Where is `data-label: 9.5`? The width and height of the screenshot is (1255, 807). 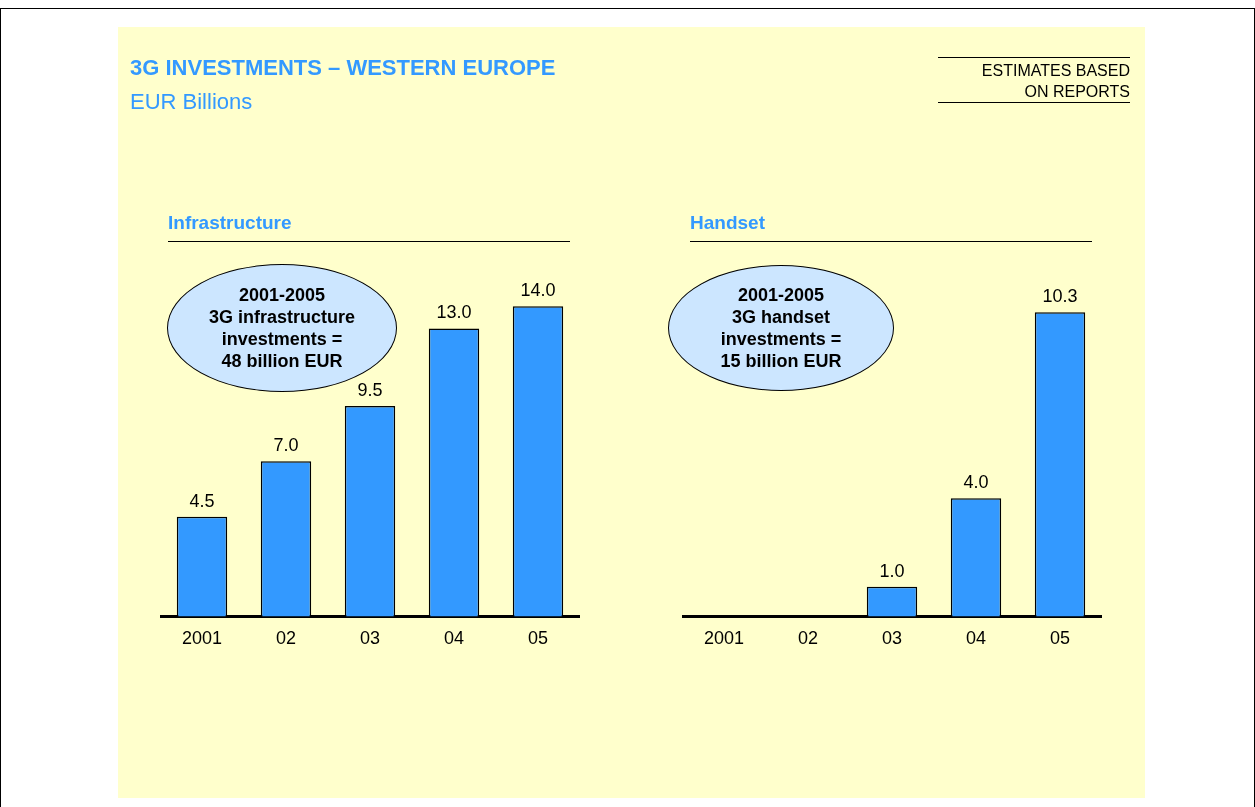
data-label: 9.5 is located at coordinates (370, 389).